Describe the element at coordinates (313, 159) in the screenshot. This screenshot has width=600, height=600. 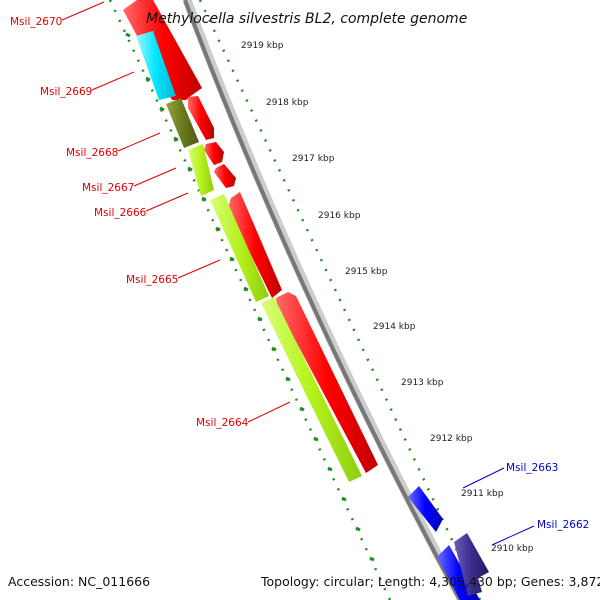
I see `kbp-label: 2917 kbp` at that location.